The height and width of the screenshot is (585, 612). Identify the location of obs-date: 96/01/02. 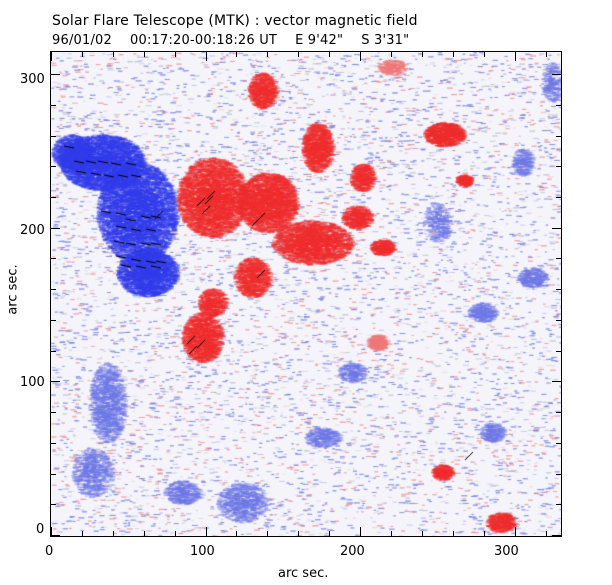
(82, 40).